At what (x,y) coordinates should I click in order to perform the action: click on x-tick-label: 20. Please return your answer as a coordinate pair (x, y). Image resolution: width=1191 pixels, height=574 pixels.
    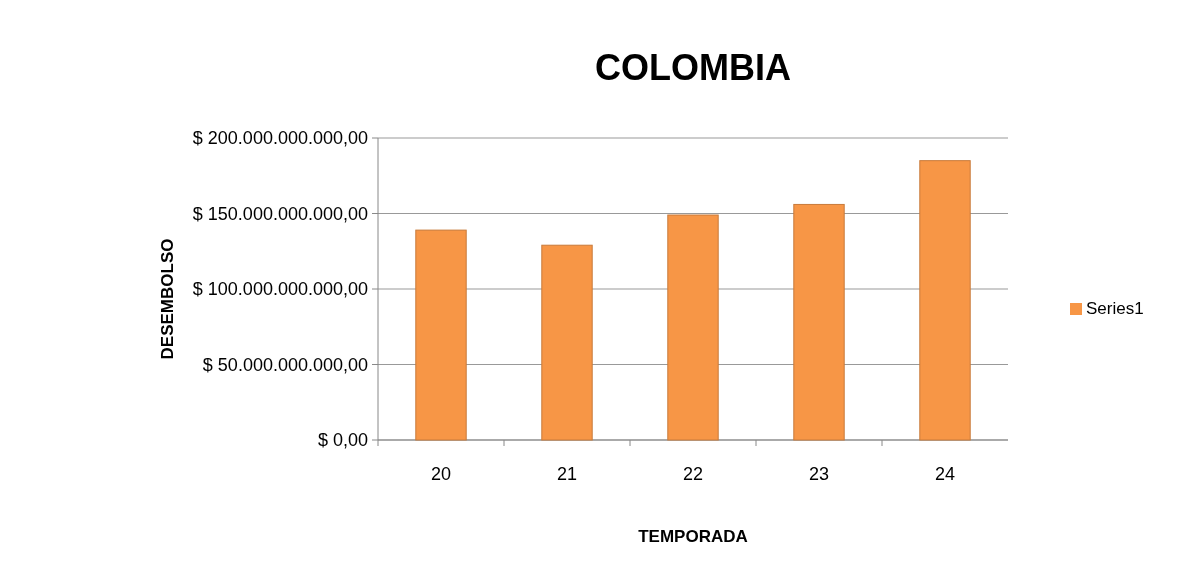
    Looking at the image, I should click on (441, 474).